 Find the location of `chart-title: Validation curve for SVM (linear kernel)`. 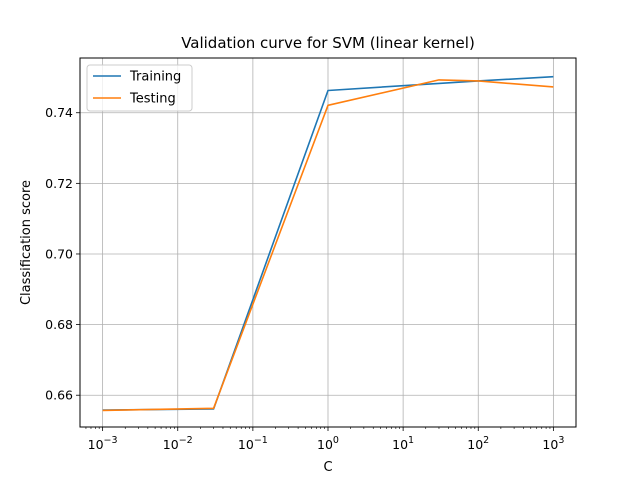

chart-title: Validation curve for SVM (linear kernel) is located at coordinates (328, 43).